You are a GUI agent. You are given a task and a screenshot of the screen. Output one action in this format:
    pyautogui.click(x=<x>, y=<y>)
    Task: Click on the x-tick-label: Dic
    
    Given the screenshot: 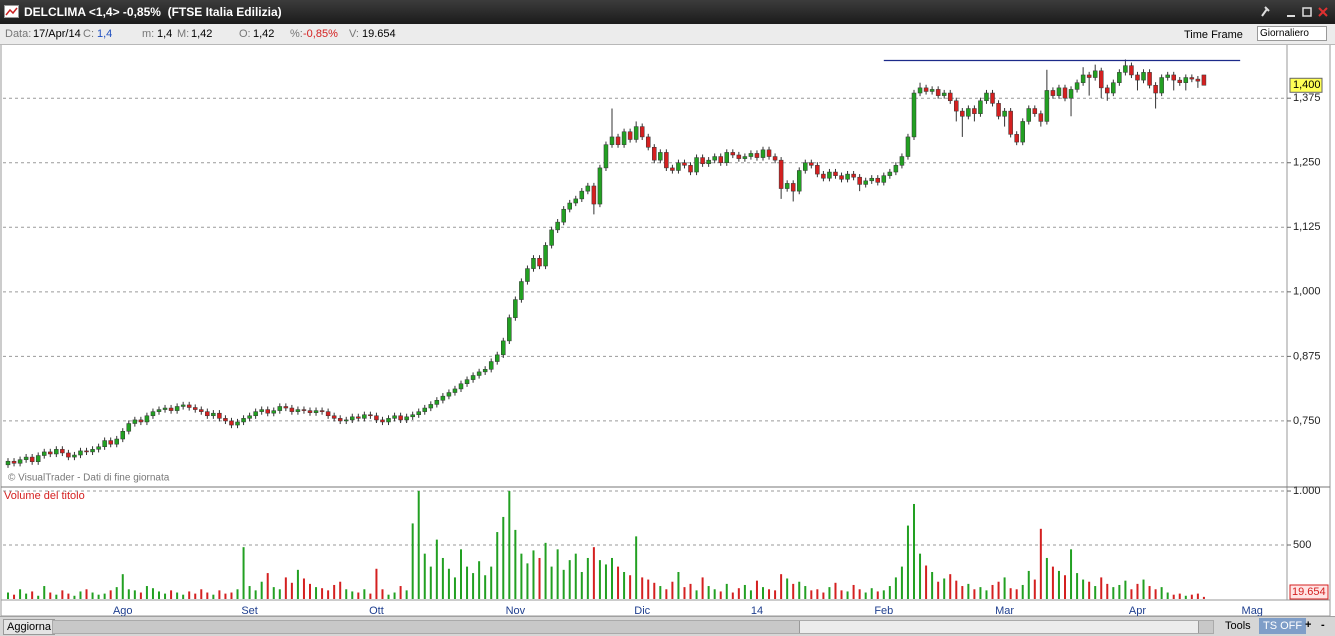 What is the action you would take?
    pyautogui.click(x=642, y=611)
    